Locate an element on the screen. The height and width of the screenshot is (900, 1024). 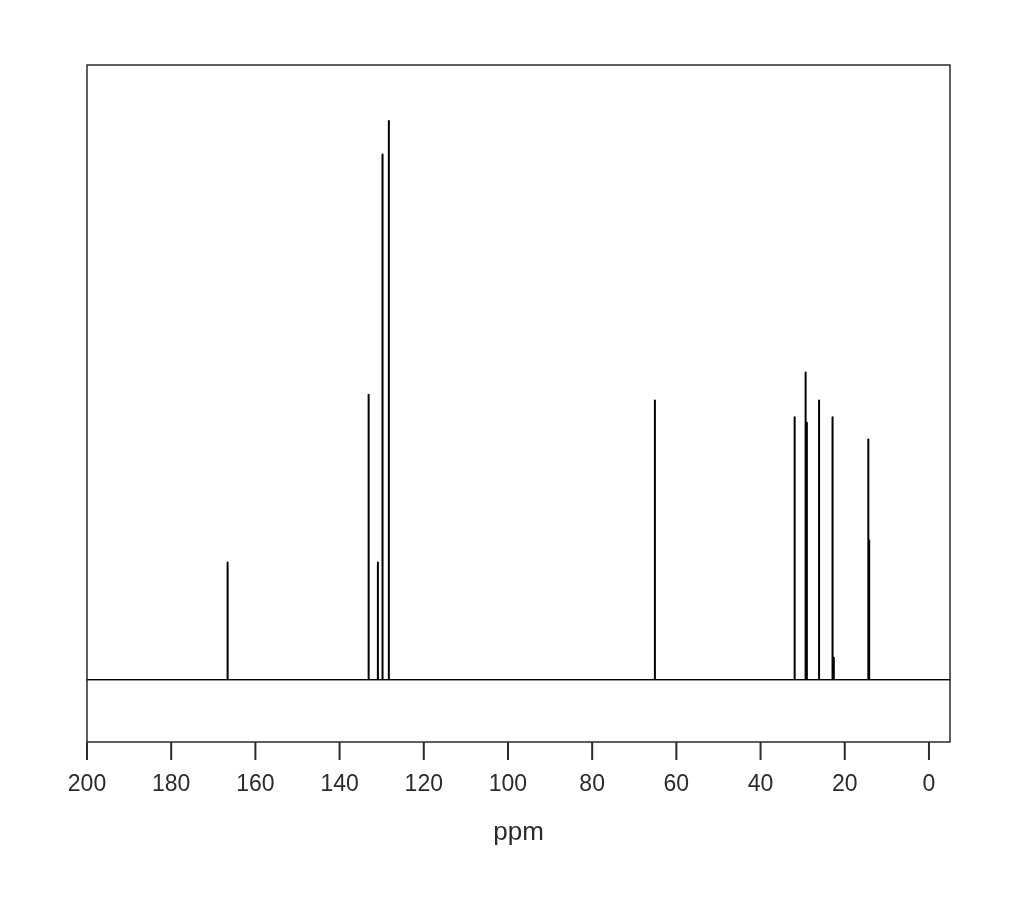
x-tick-label: 200 is located at coordinates (87, 783).